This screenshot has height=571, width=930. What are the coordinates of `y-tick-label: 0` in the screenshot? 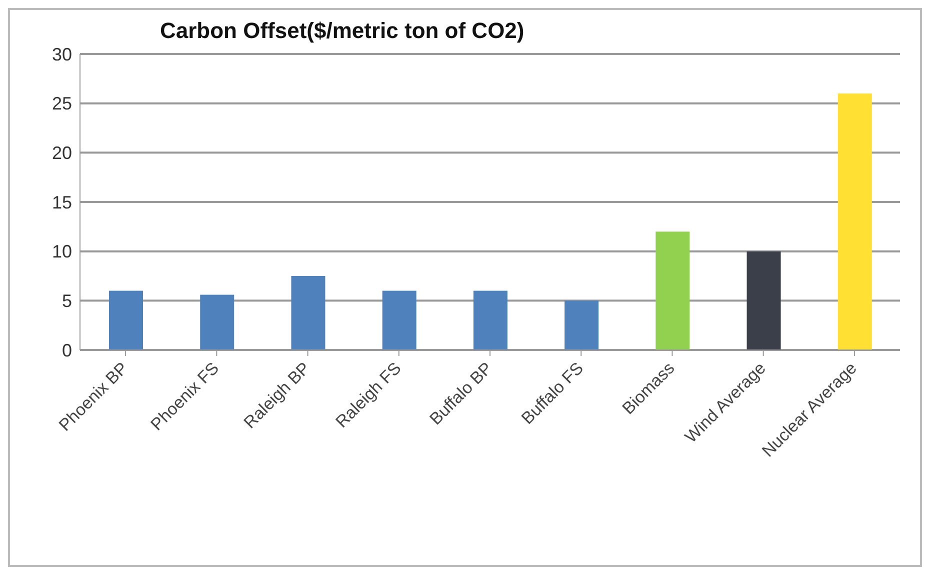 It's located at (67, 350).